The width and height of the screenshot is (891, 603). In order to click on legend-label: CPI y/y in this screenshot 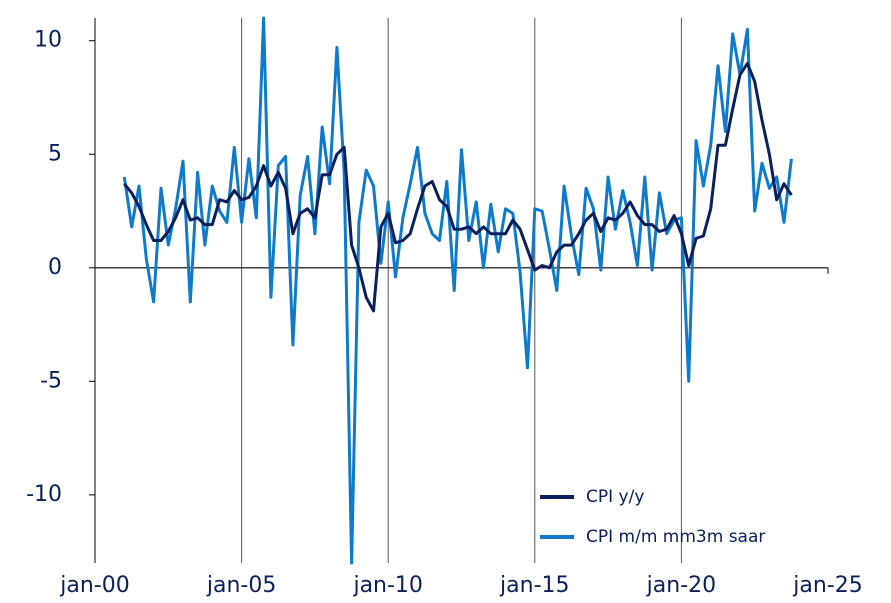, I will do `click(615, 497)`.